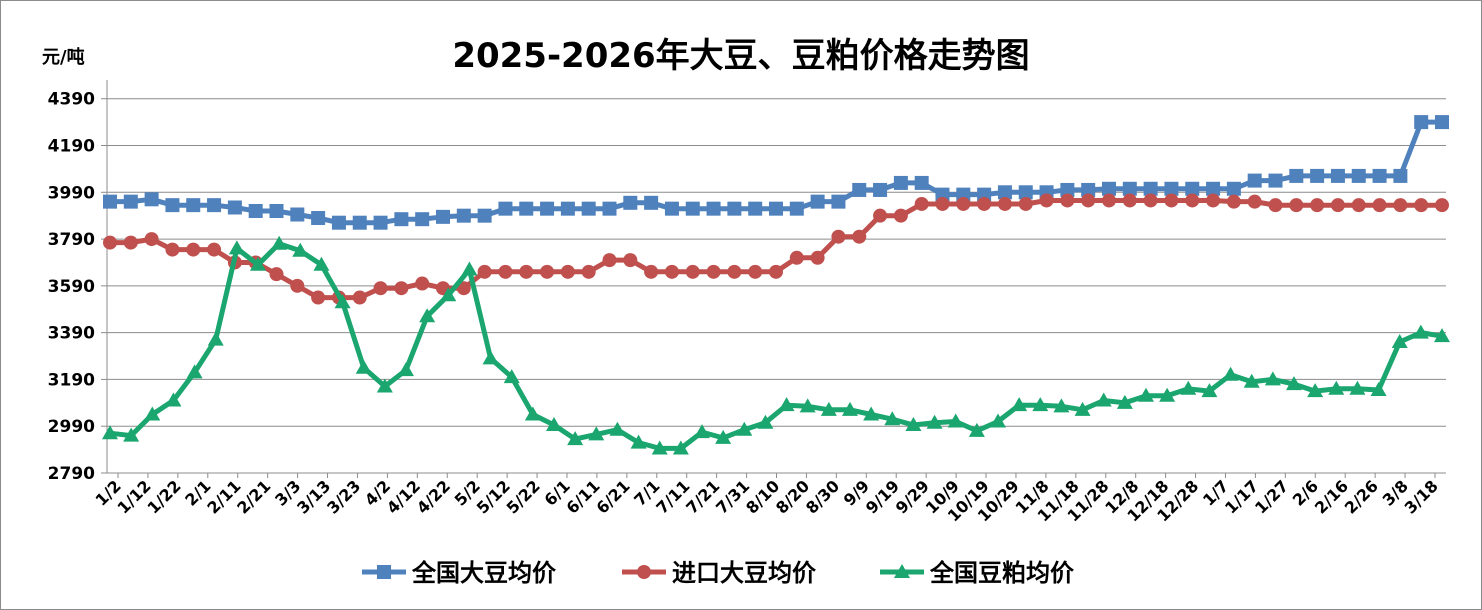 Image resolution: width=1482 pixels, height=610 pixels. What do you see at coordinates (253, 496) in the screenshot?
I see `x-tick-label: 2/21` at bounding box center [253, 496].